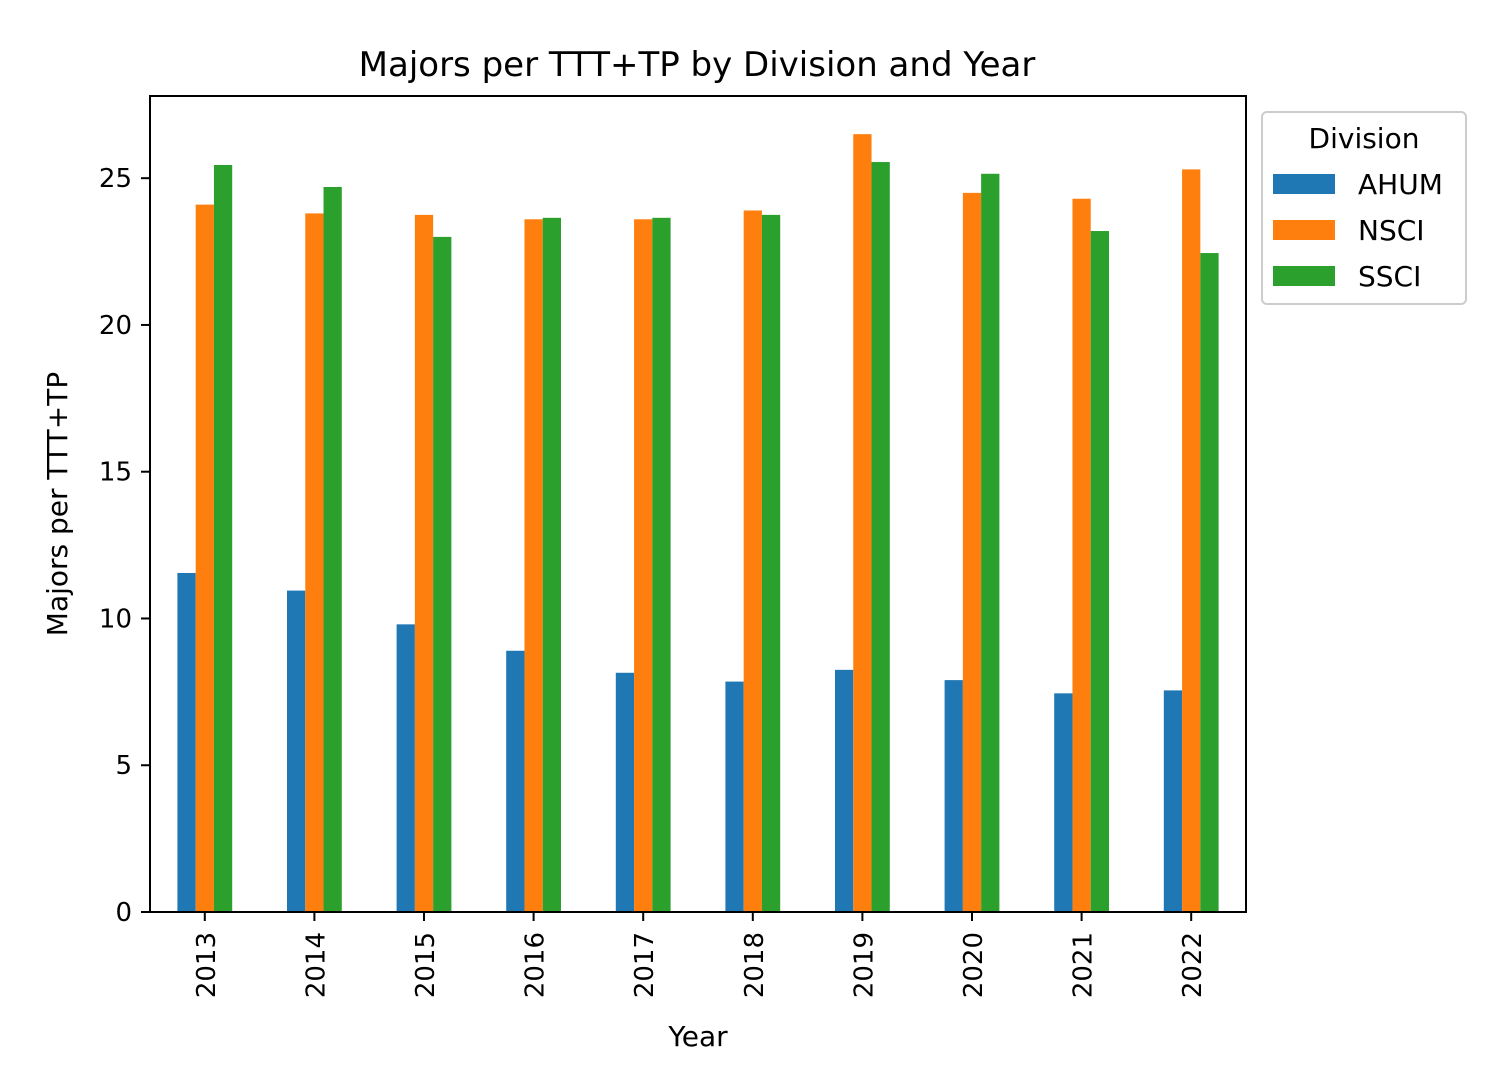  I want to click on bar-nsci-2020, so click(972, 552).